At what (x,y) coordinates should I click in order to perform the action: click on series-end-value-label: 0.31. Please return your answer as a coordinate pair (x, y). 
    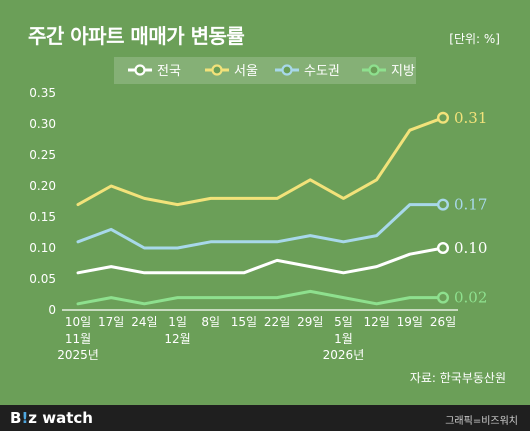
    Looking at the image, I should click on (470, 118).